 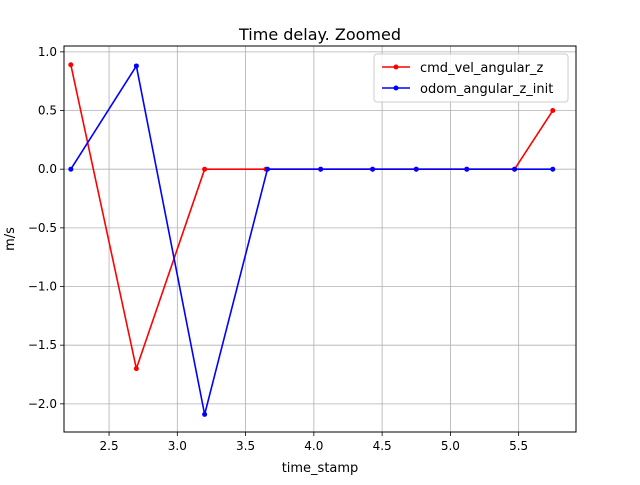 I want to click on y-tick-label: −1.5, so click(x=42, y=345).